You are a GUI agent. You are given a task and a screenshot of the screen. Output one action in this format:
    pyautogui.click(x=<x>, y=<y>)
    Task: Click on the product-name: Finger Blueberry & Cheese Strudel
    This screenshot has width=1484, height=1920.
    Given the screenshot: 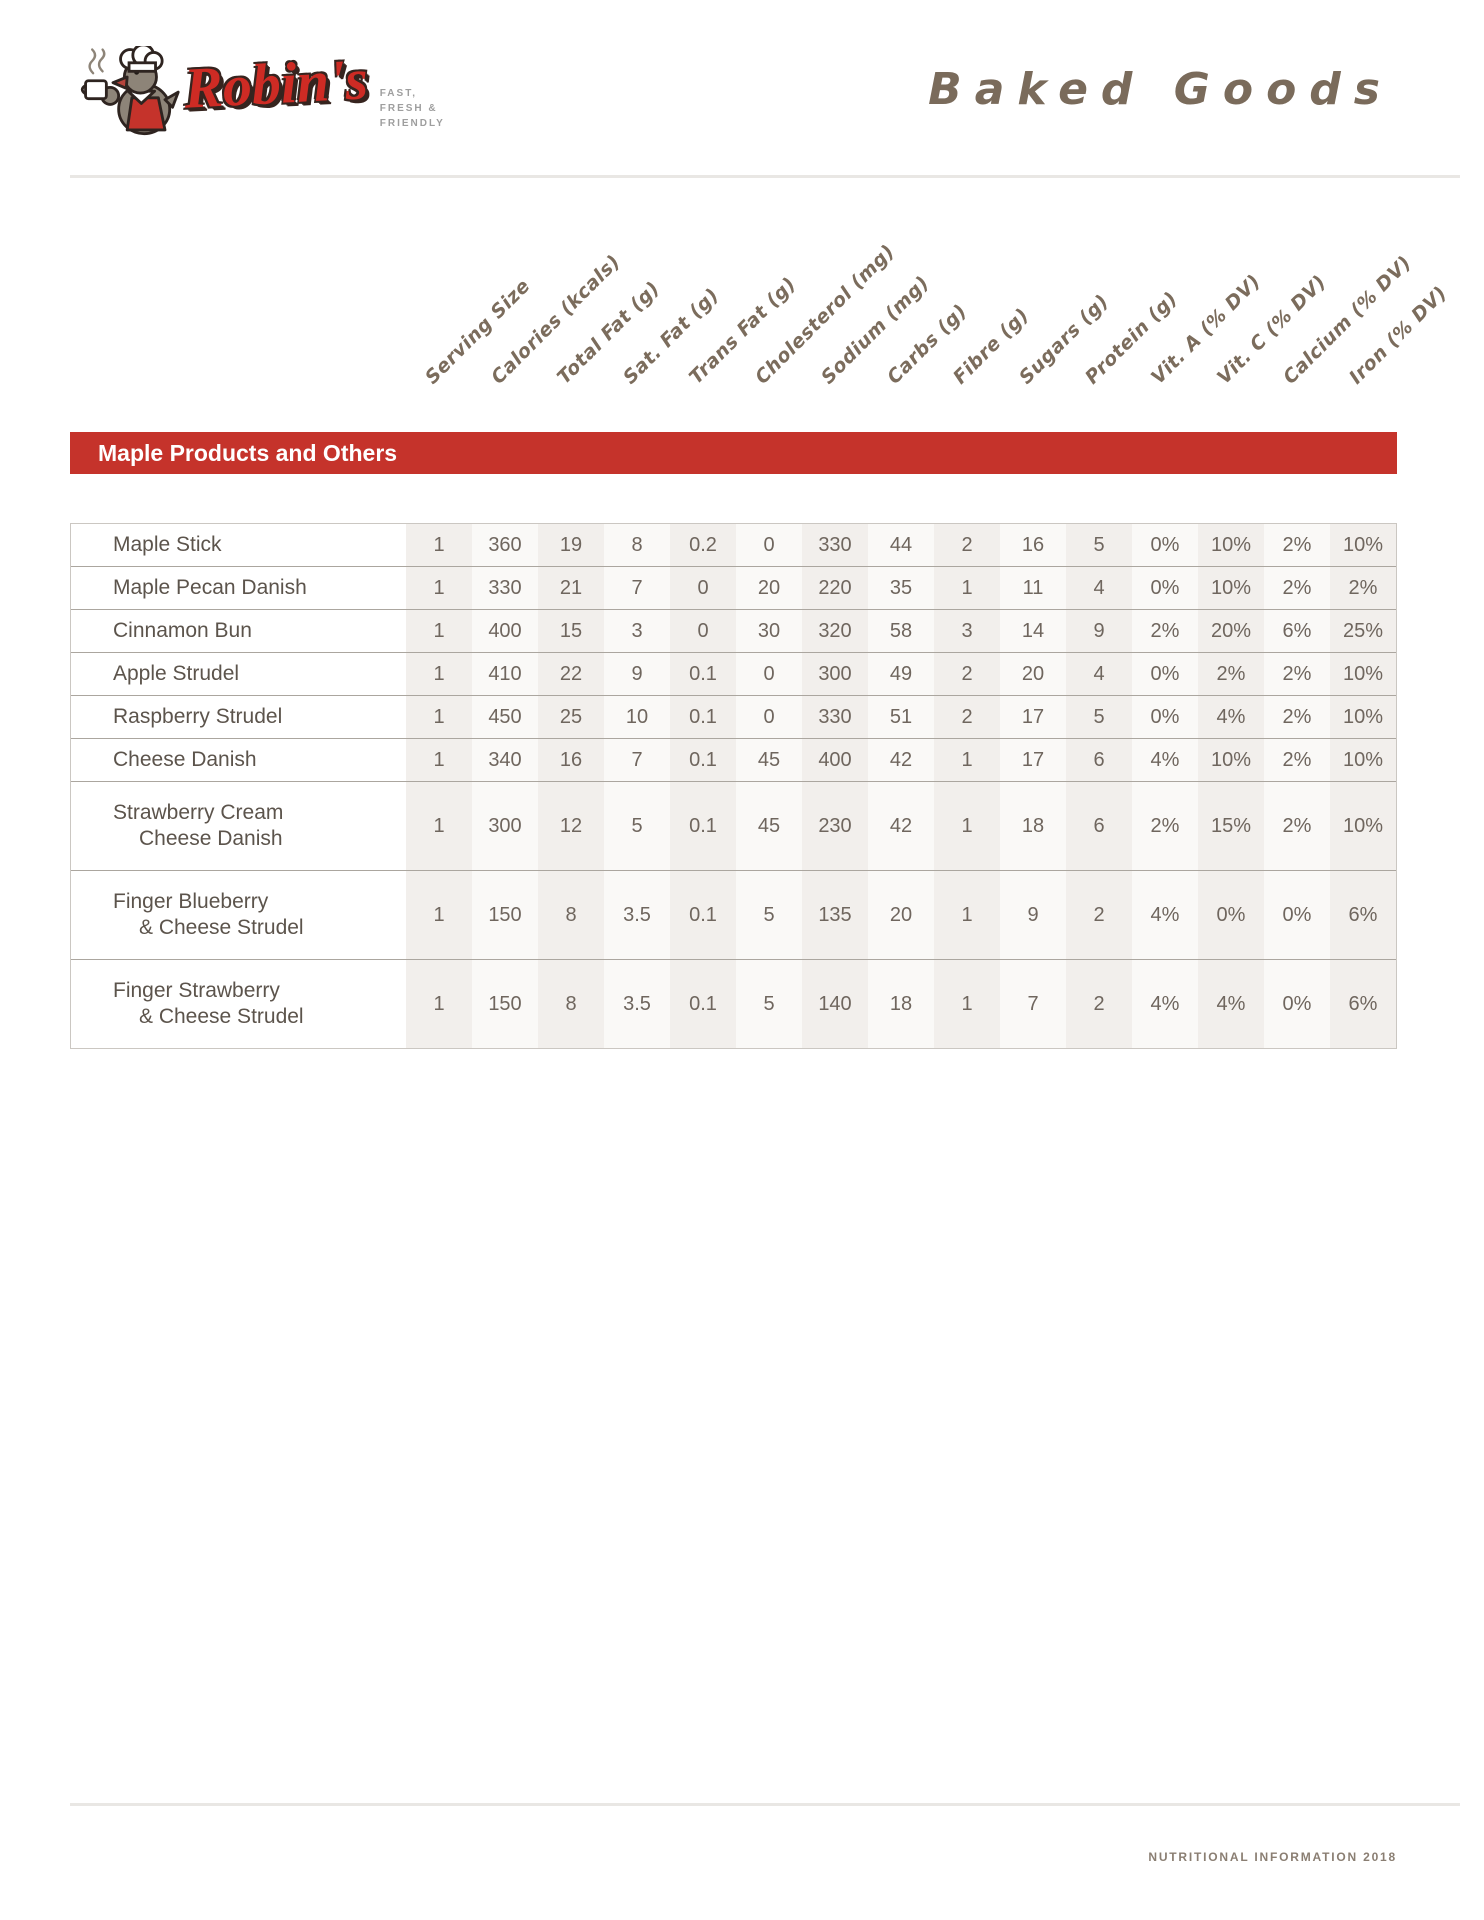 What is the action you would take?
    pyautogui.click(x=238, y=915)
    